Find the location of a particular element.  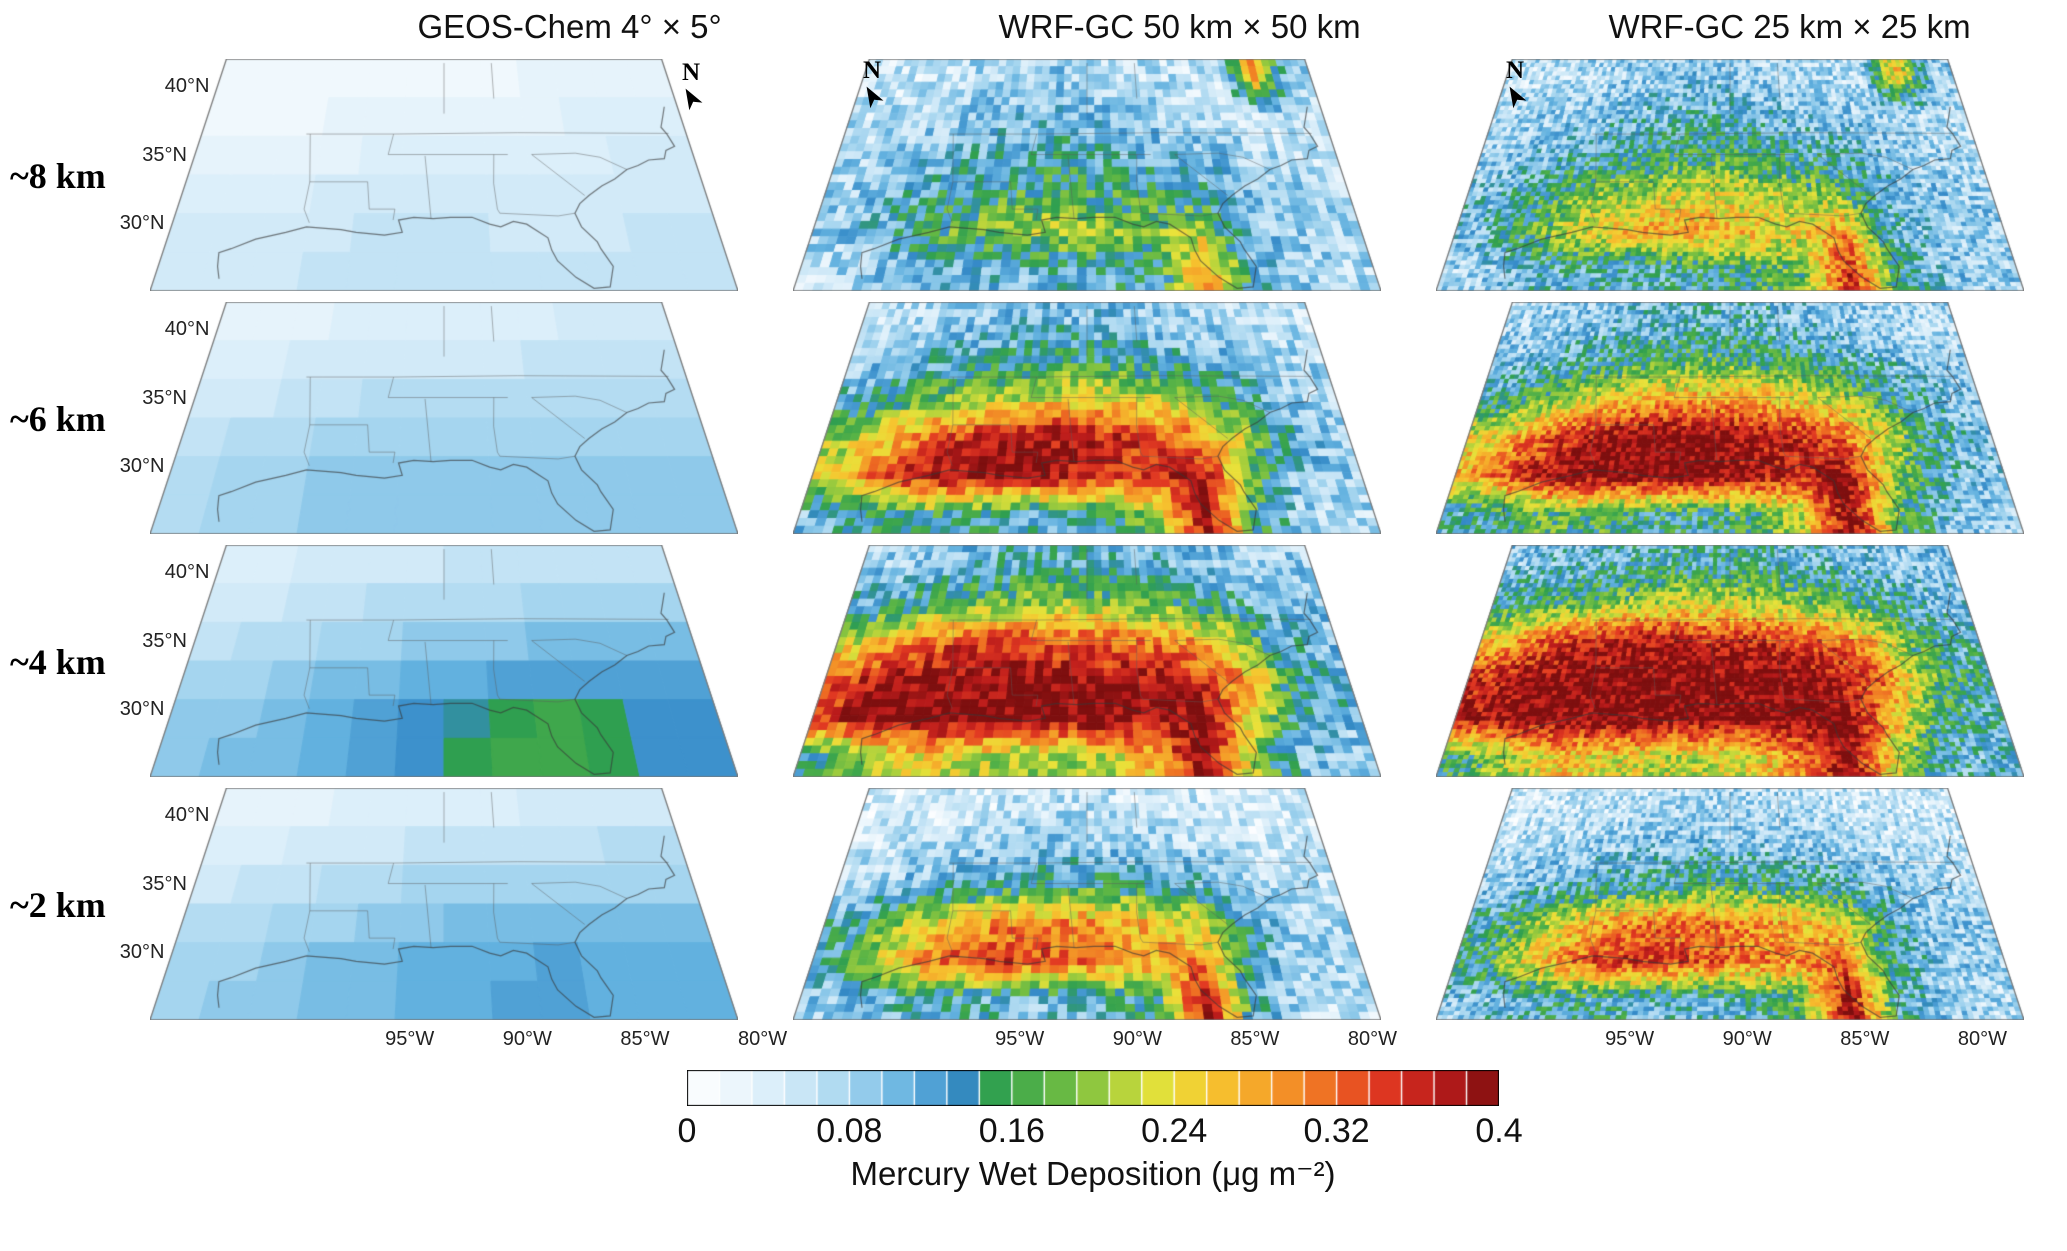

map-panel-wrfgc25-8km: N is located at coordinates (1730, 175).